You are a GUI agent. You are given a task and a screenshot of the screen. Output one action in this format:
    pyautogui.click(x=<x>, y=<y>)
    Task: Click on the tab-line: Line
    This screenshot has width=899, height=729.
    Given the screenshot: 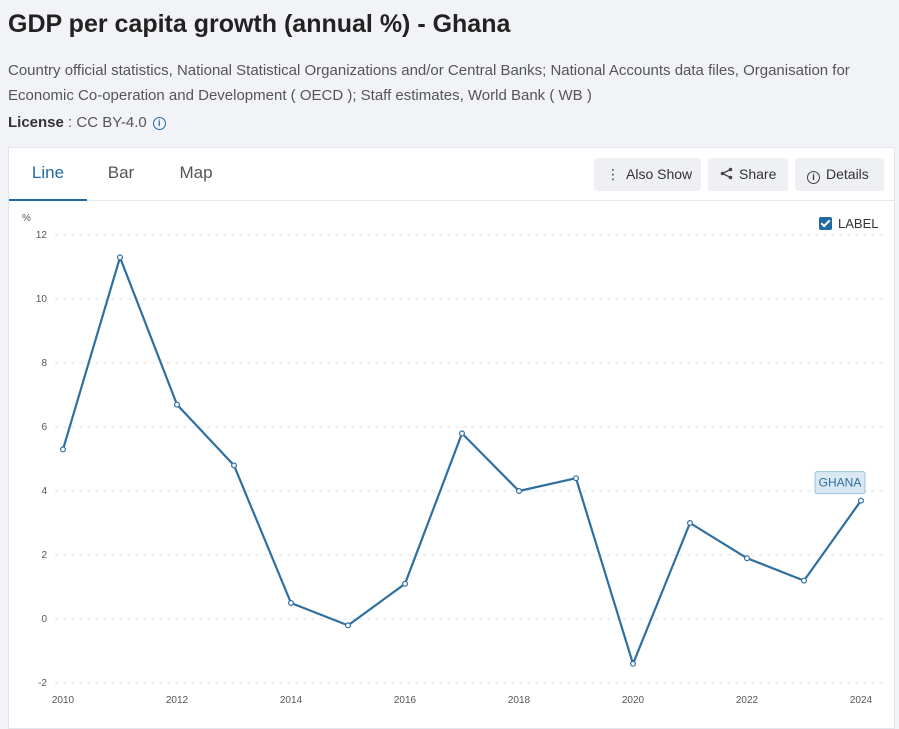 What is the action you would take?
    pyautogui.click(x=48, y=174)
    